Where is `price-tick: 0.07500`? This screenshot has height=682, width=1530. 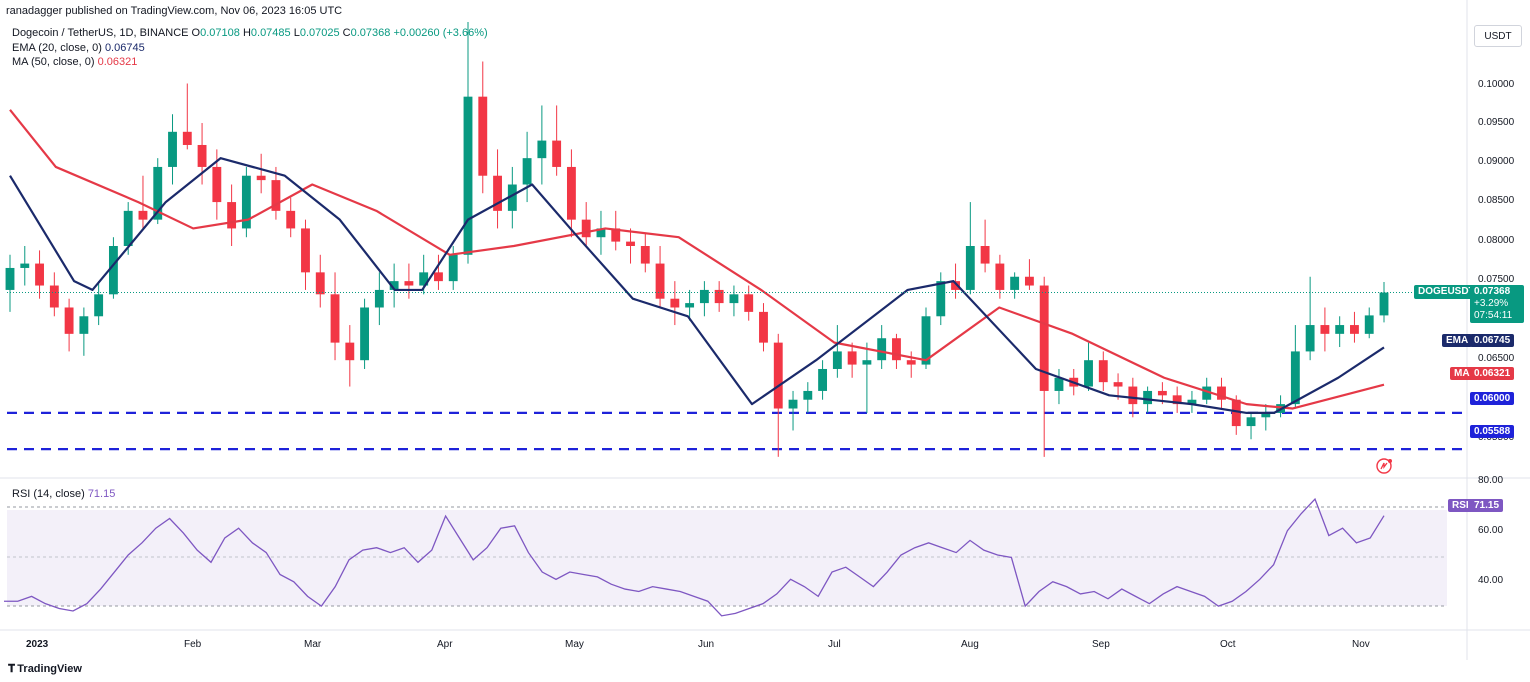 price-tick: 0.07500 is located at coordinates (1496, 279).